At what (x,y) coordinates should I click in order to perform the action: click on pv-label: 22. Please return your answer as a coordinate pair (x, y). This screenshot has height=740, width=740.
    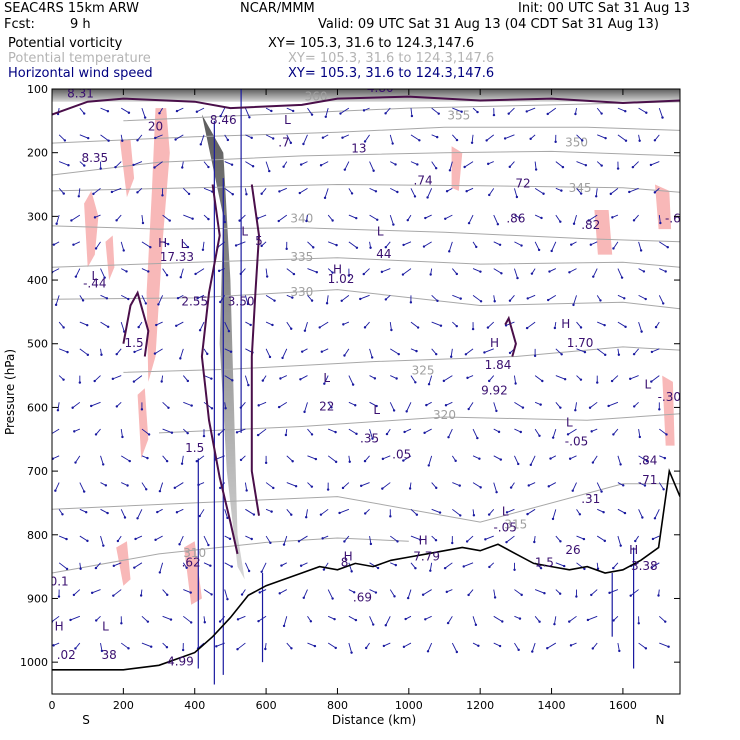
    Looking at the image, I should click on (326, 407).